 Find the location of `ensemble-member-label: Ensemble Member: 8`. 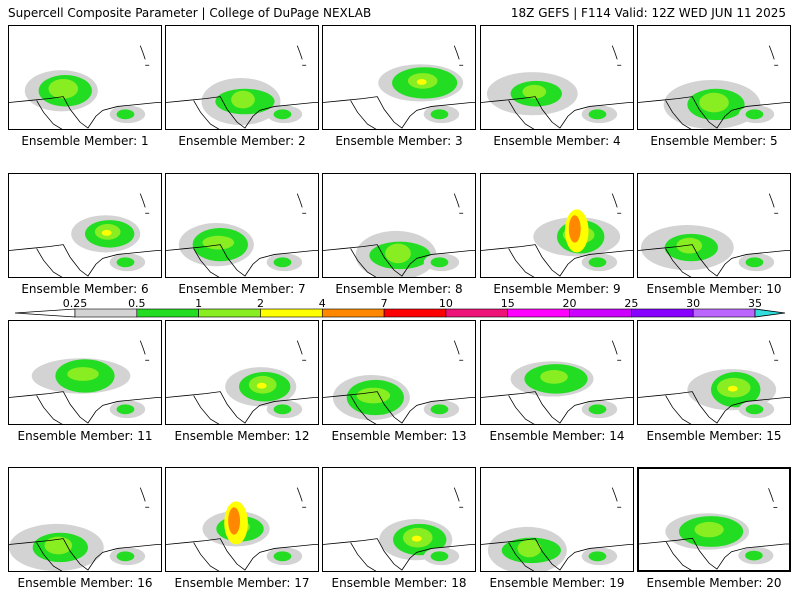

ensemble-member-label: Ensemble Member: 8 is located at coordinates (399, 289).